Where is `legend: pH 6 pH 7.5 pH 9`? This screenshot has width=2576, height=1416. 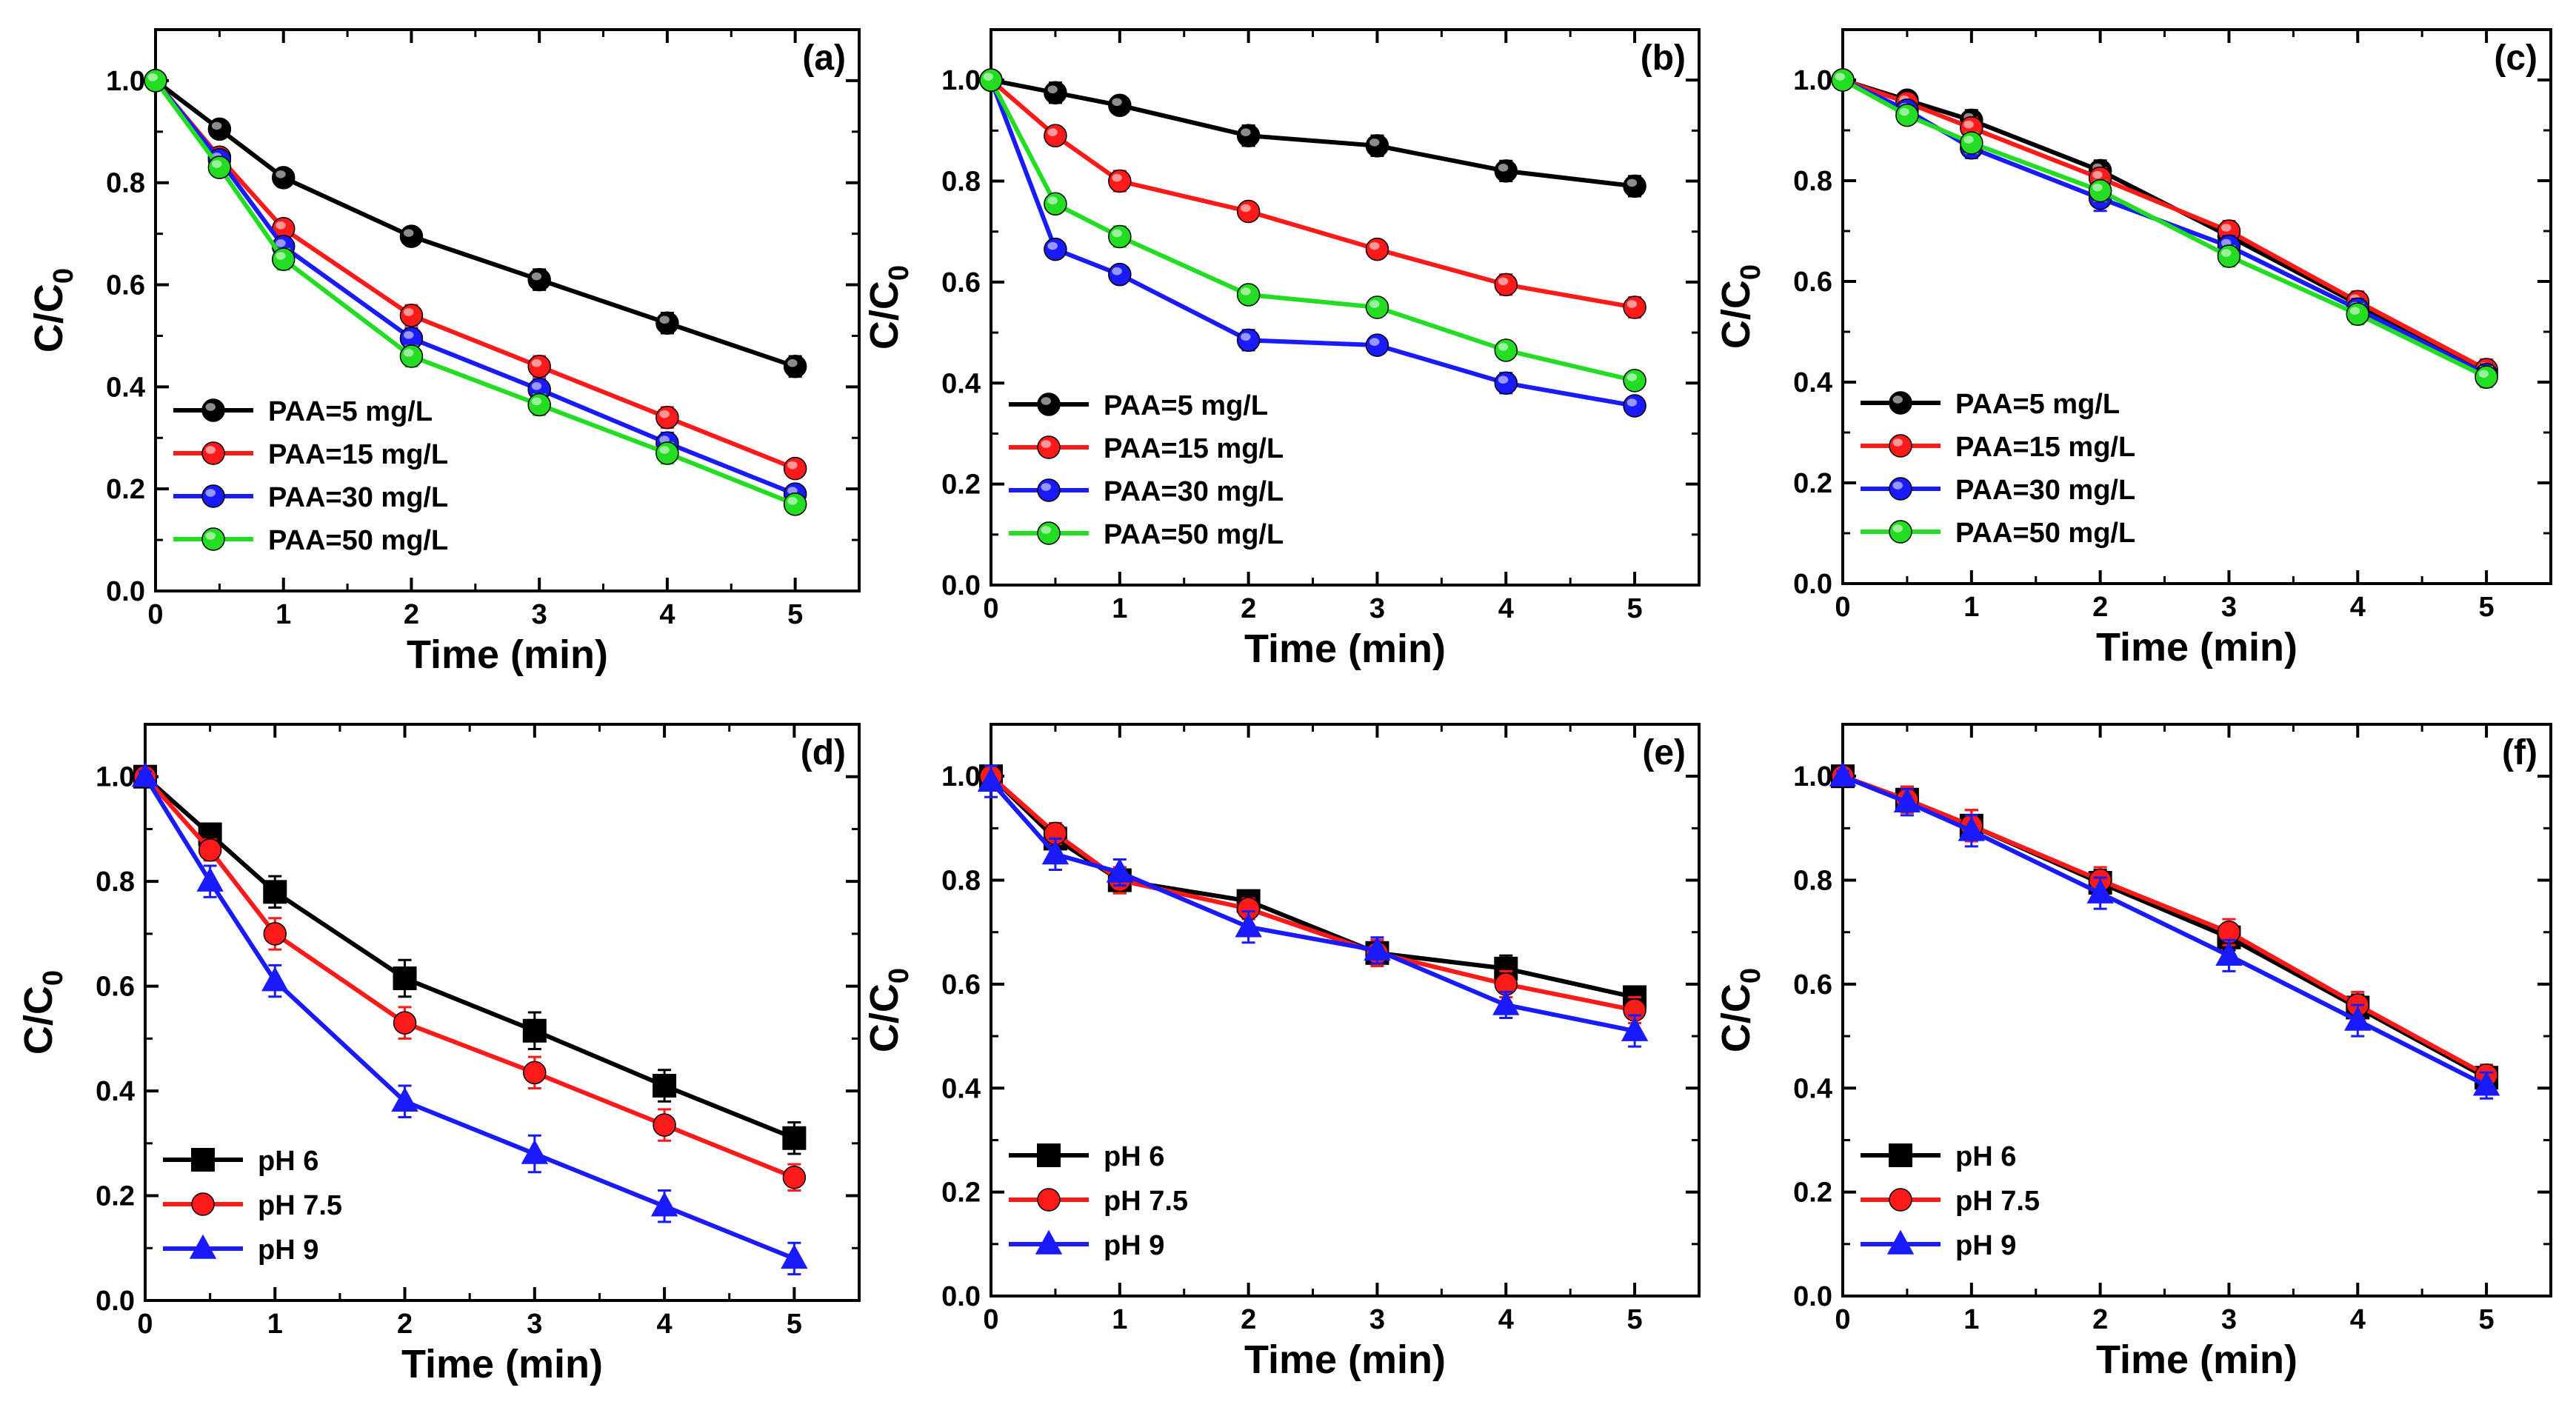 legend: pH 6 pH 7.5 pH 9 is located at coordinates (1950, 1201).